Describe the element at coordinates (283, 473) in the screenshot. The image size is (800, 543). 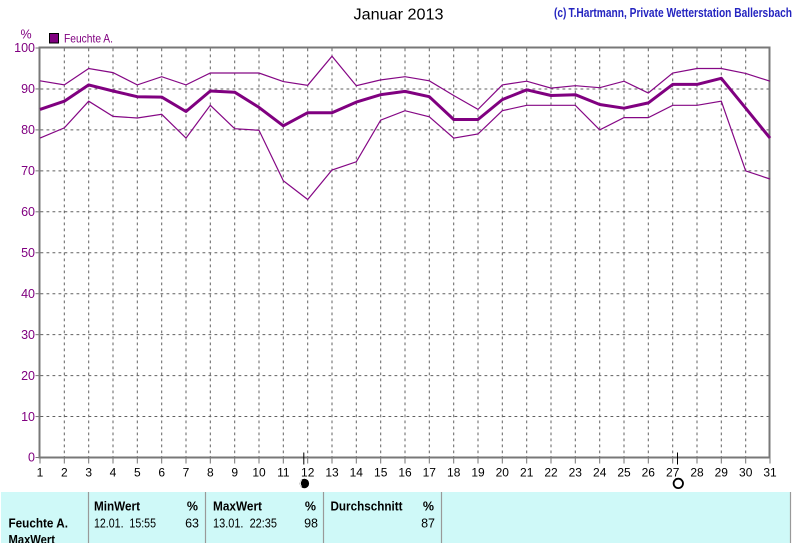
I see `svg-text: 11` at that location.